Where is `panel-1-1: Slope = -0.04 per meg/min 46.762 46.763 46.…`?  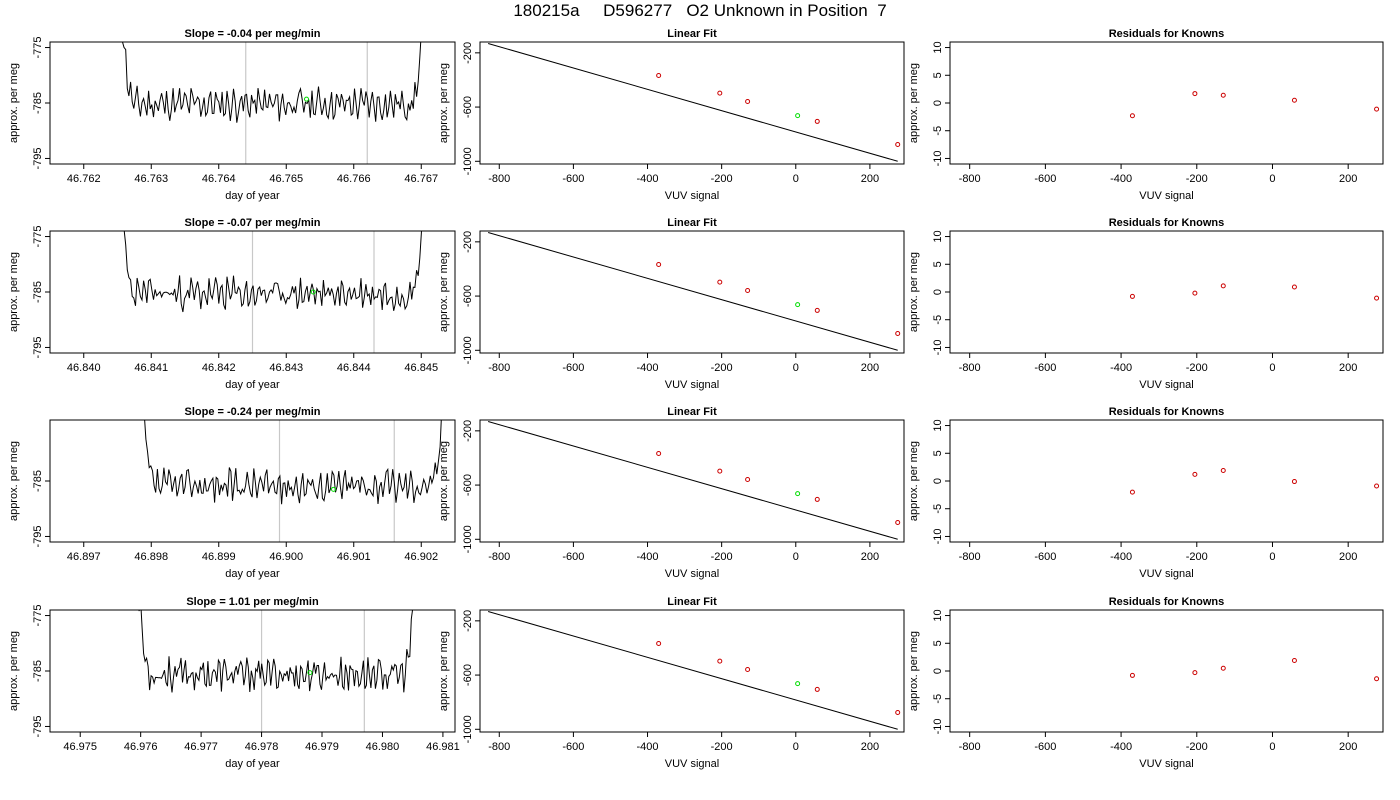
panel-1-1: Slope = -0.04 per meg/min 46.762 46.763 46.… is located at coordinates (232, 115).